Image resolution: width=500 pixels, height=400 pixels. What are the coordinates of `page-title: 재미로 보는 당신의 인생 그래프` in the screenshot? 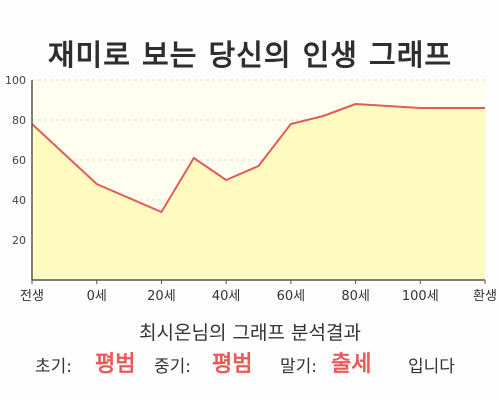 It's located at (250, 55).